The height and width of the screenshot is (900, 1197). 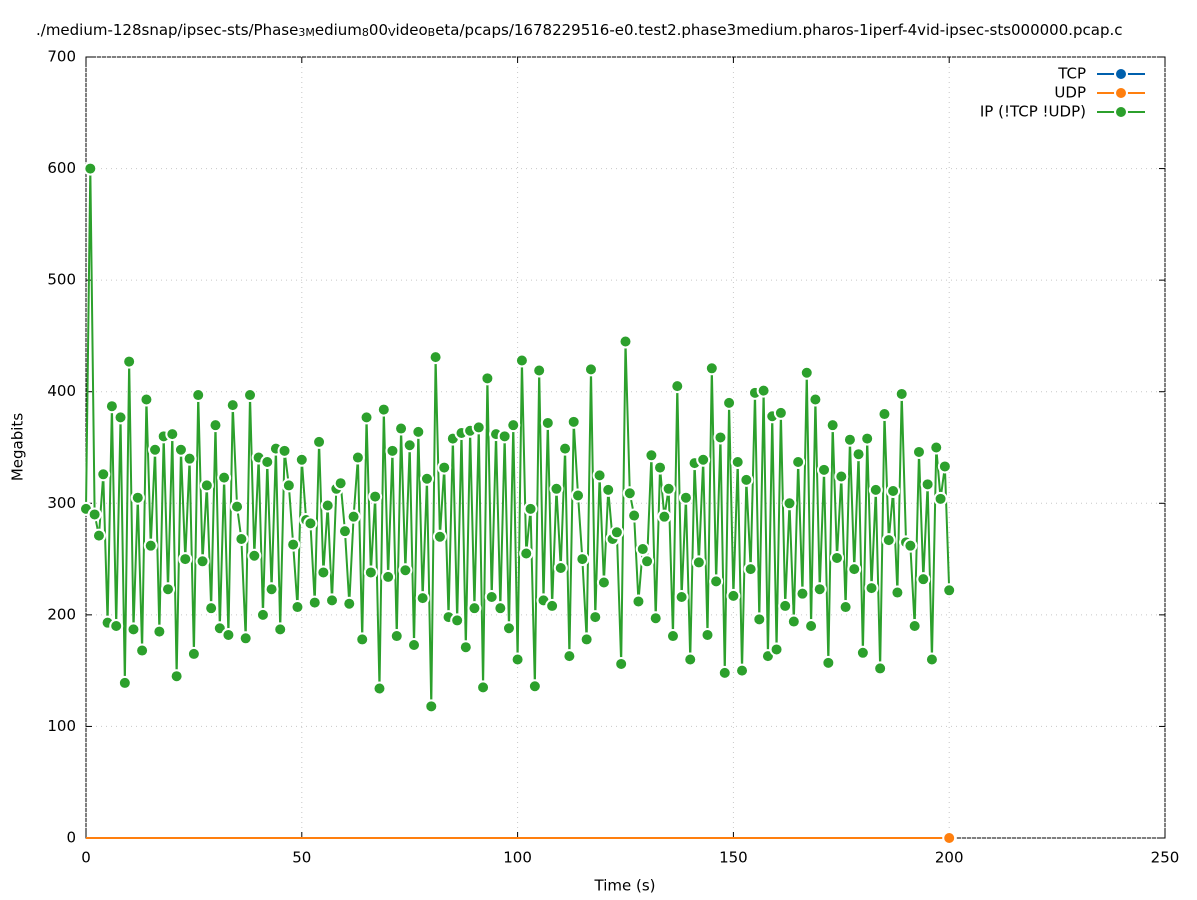 I want to click on x-tick-label: 0, so click(x=86, y=858).